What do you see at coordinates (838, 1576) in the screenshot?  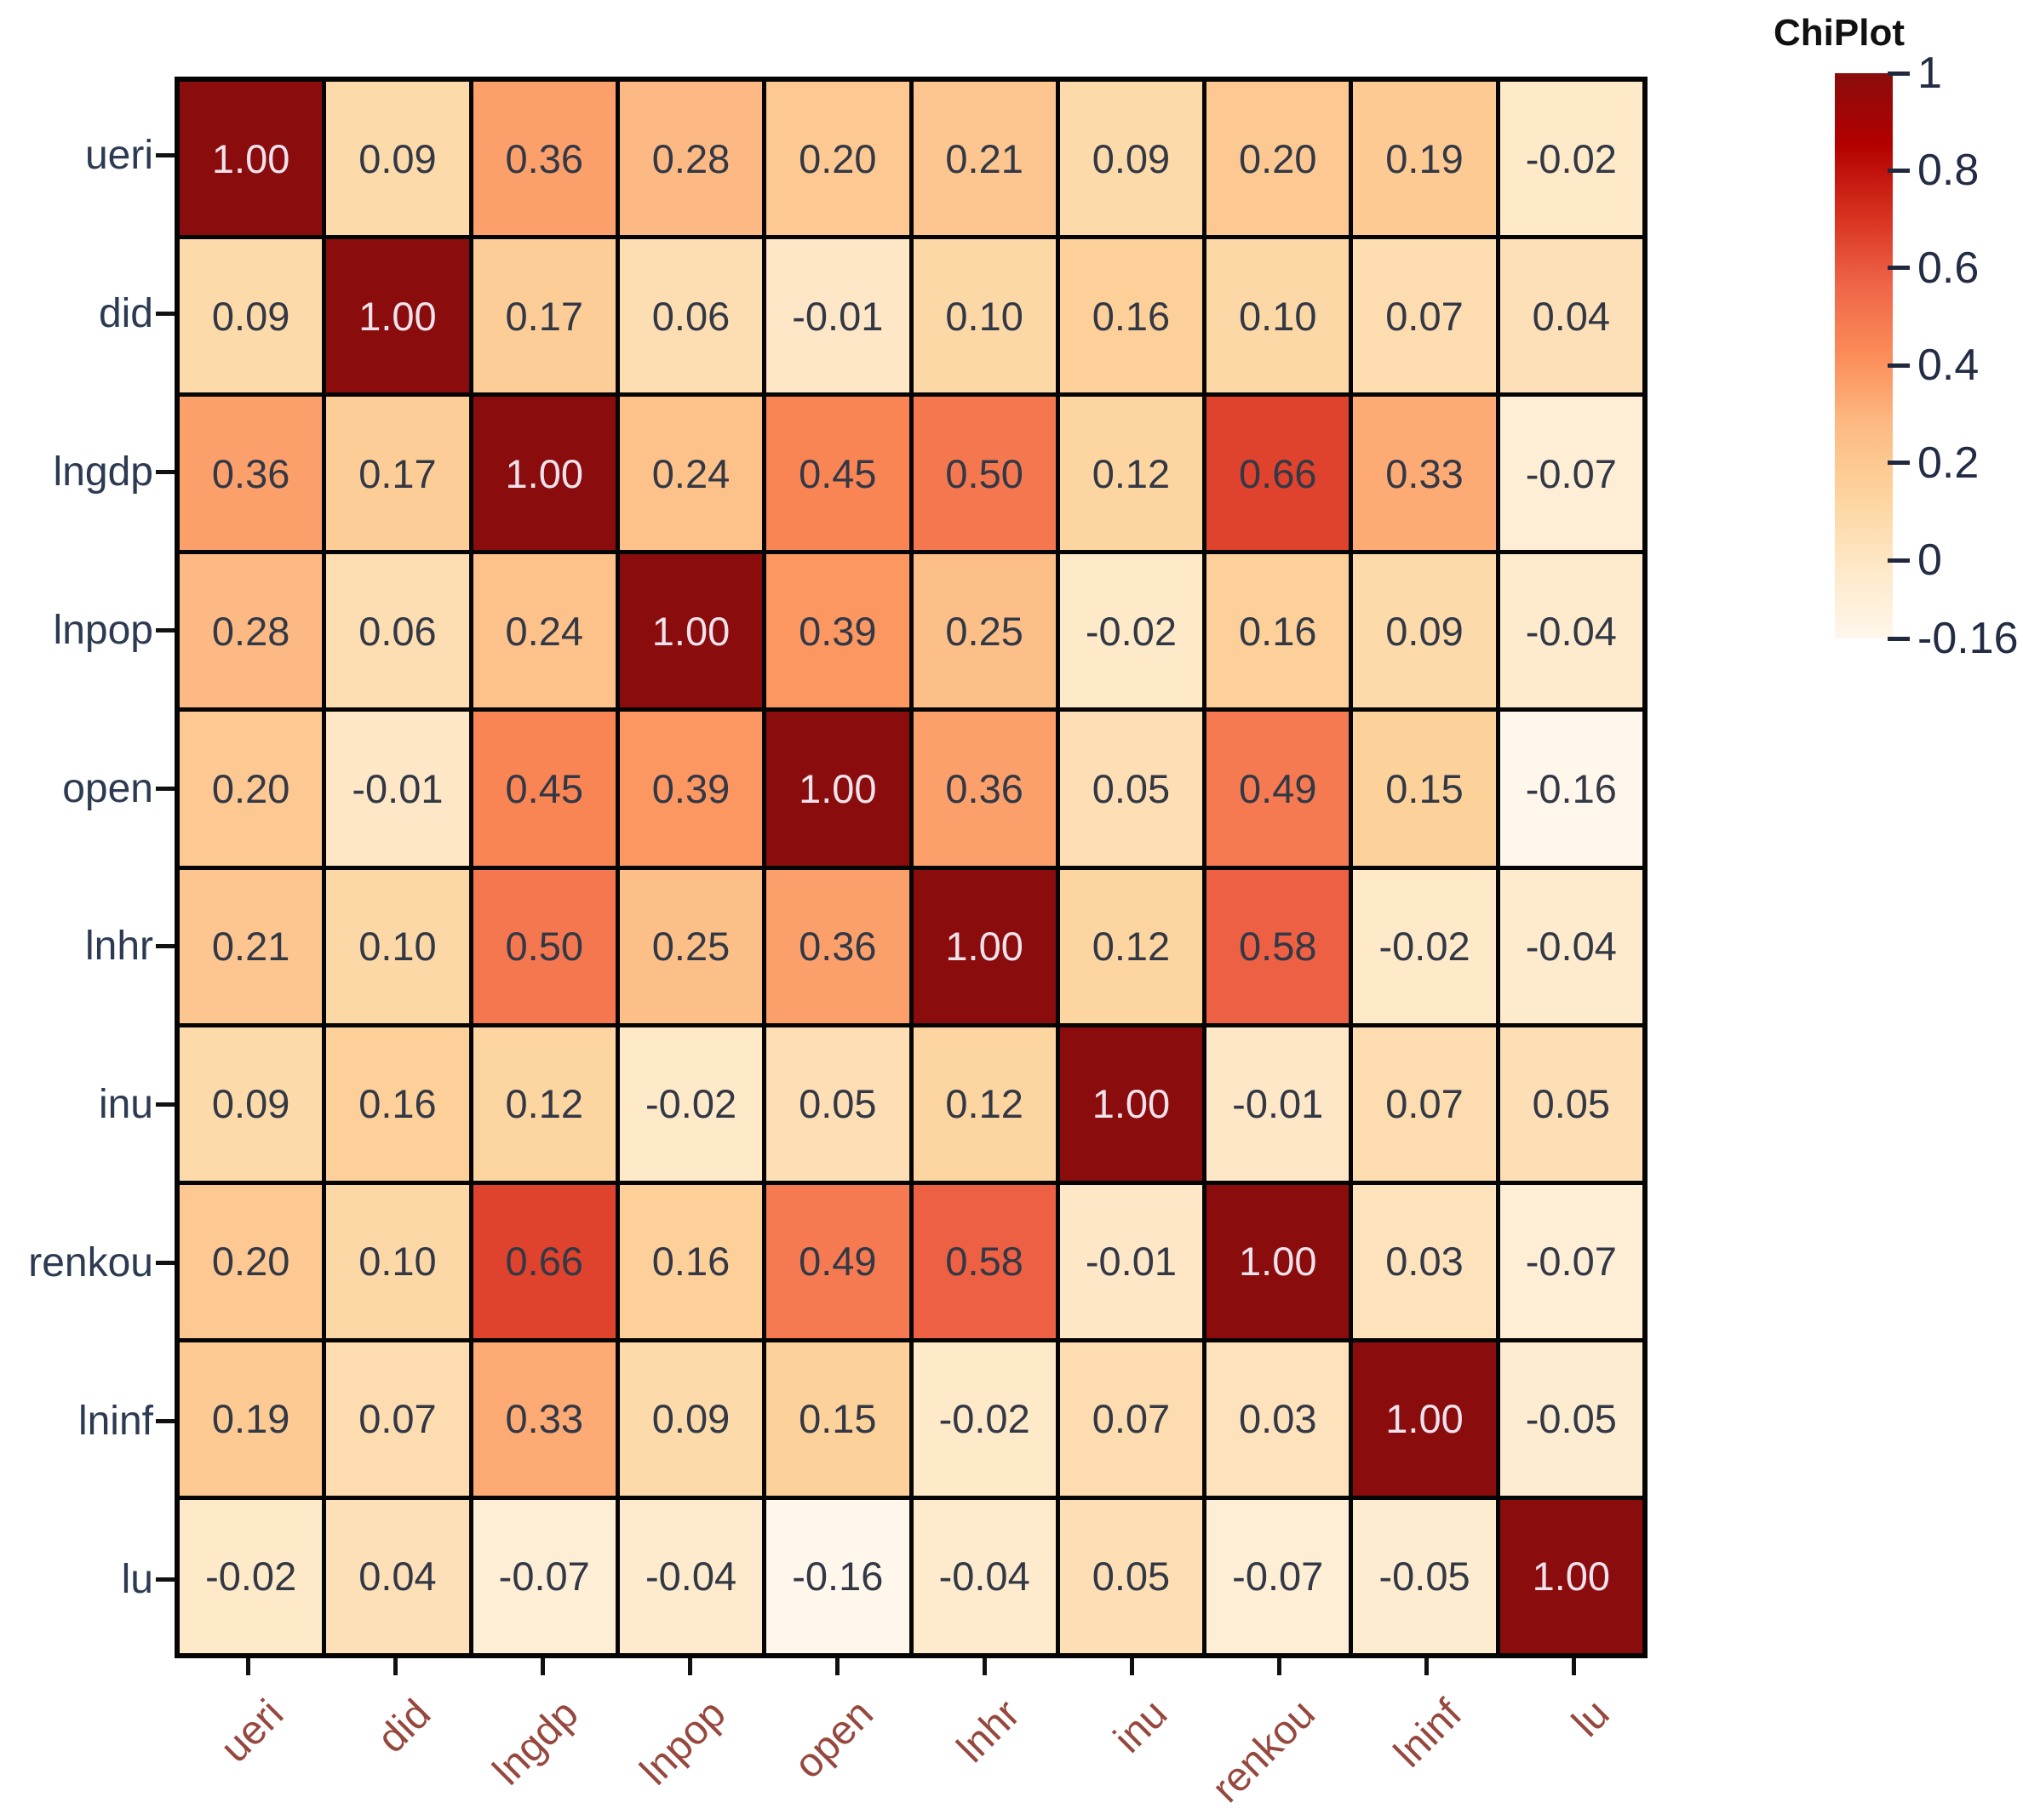 I see `heatmap-cell-lu-open: -0.16` at bounding box center [838, 1576].